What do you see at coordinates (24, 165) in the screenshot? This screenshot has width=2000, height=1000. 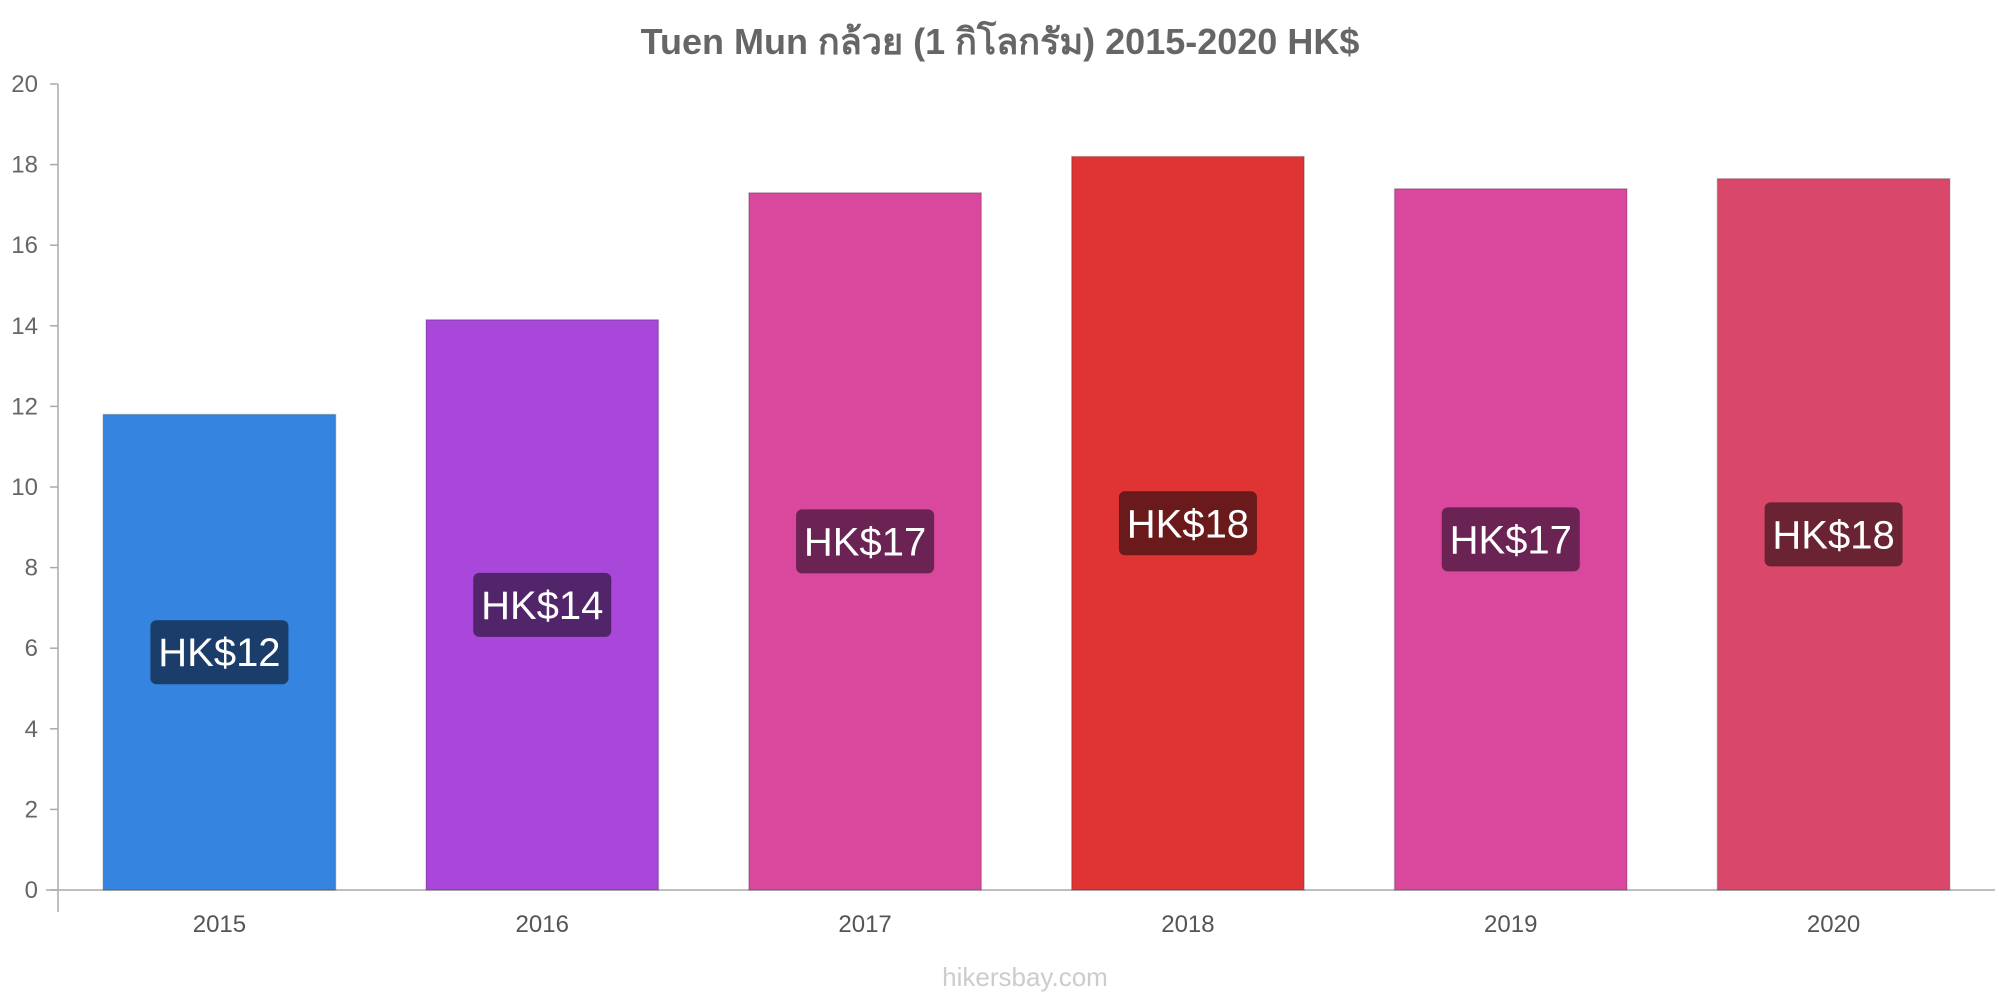 I see `y-tick-label: 18` at bounding box center [24, 165].